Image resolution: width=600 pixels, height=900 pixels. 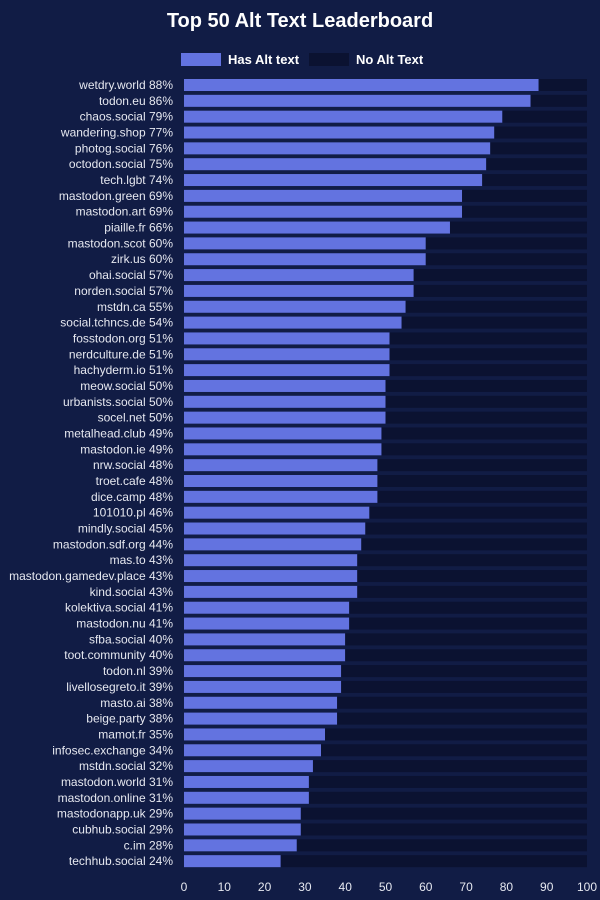 I want to click on category-label: ohai.social 57%, so click(x=131, y=275).